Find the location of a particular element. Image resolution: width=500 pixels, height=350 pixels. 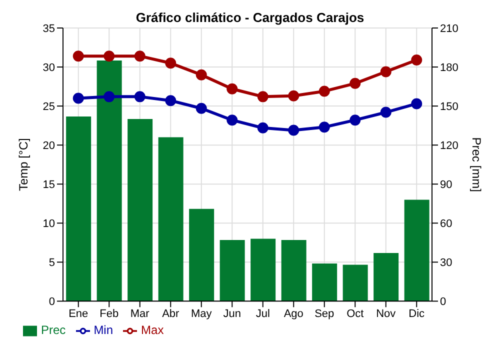

x-tick-label: Oct is located at coordinates (355, 314).